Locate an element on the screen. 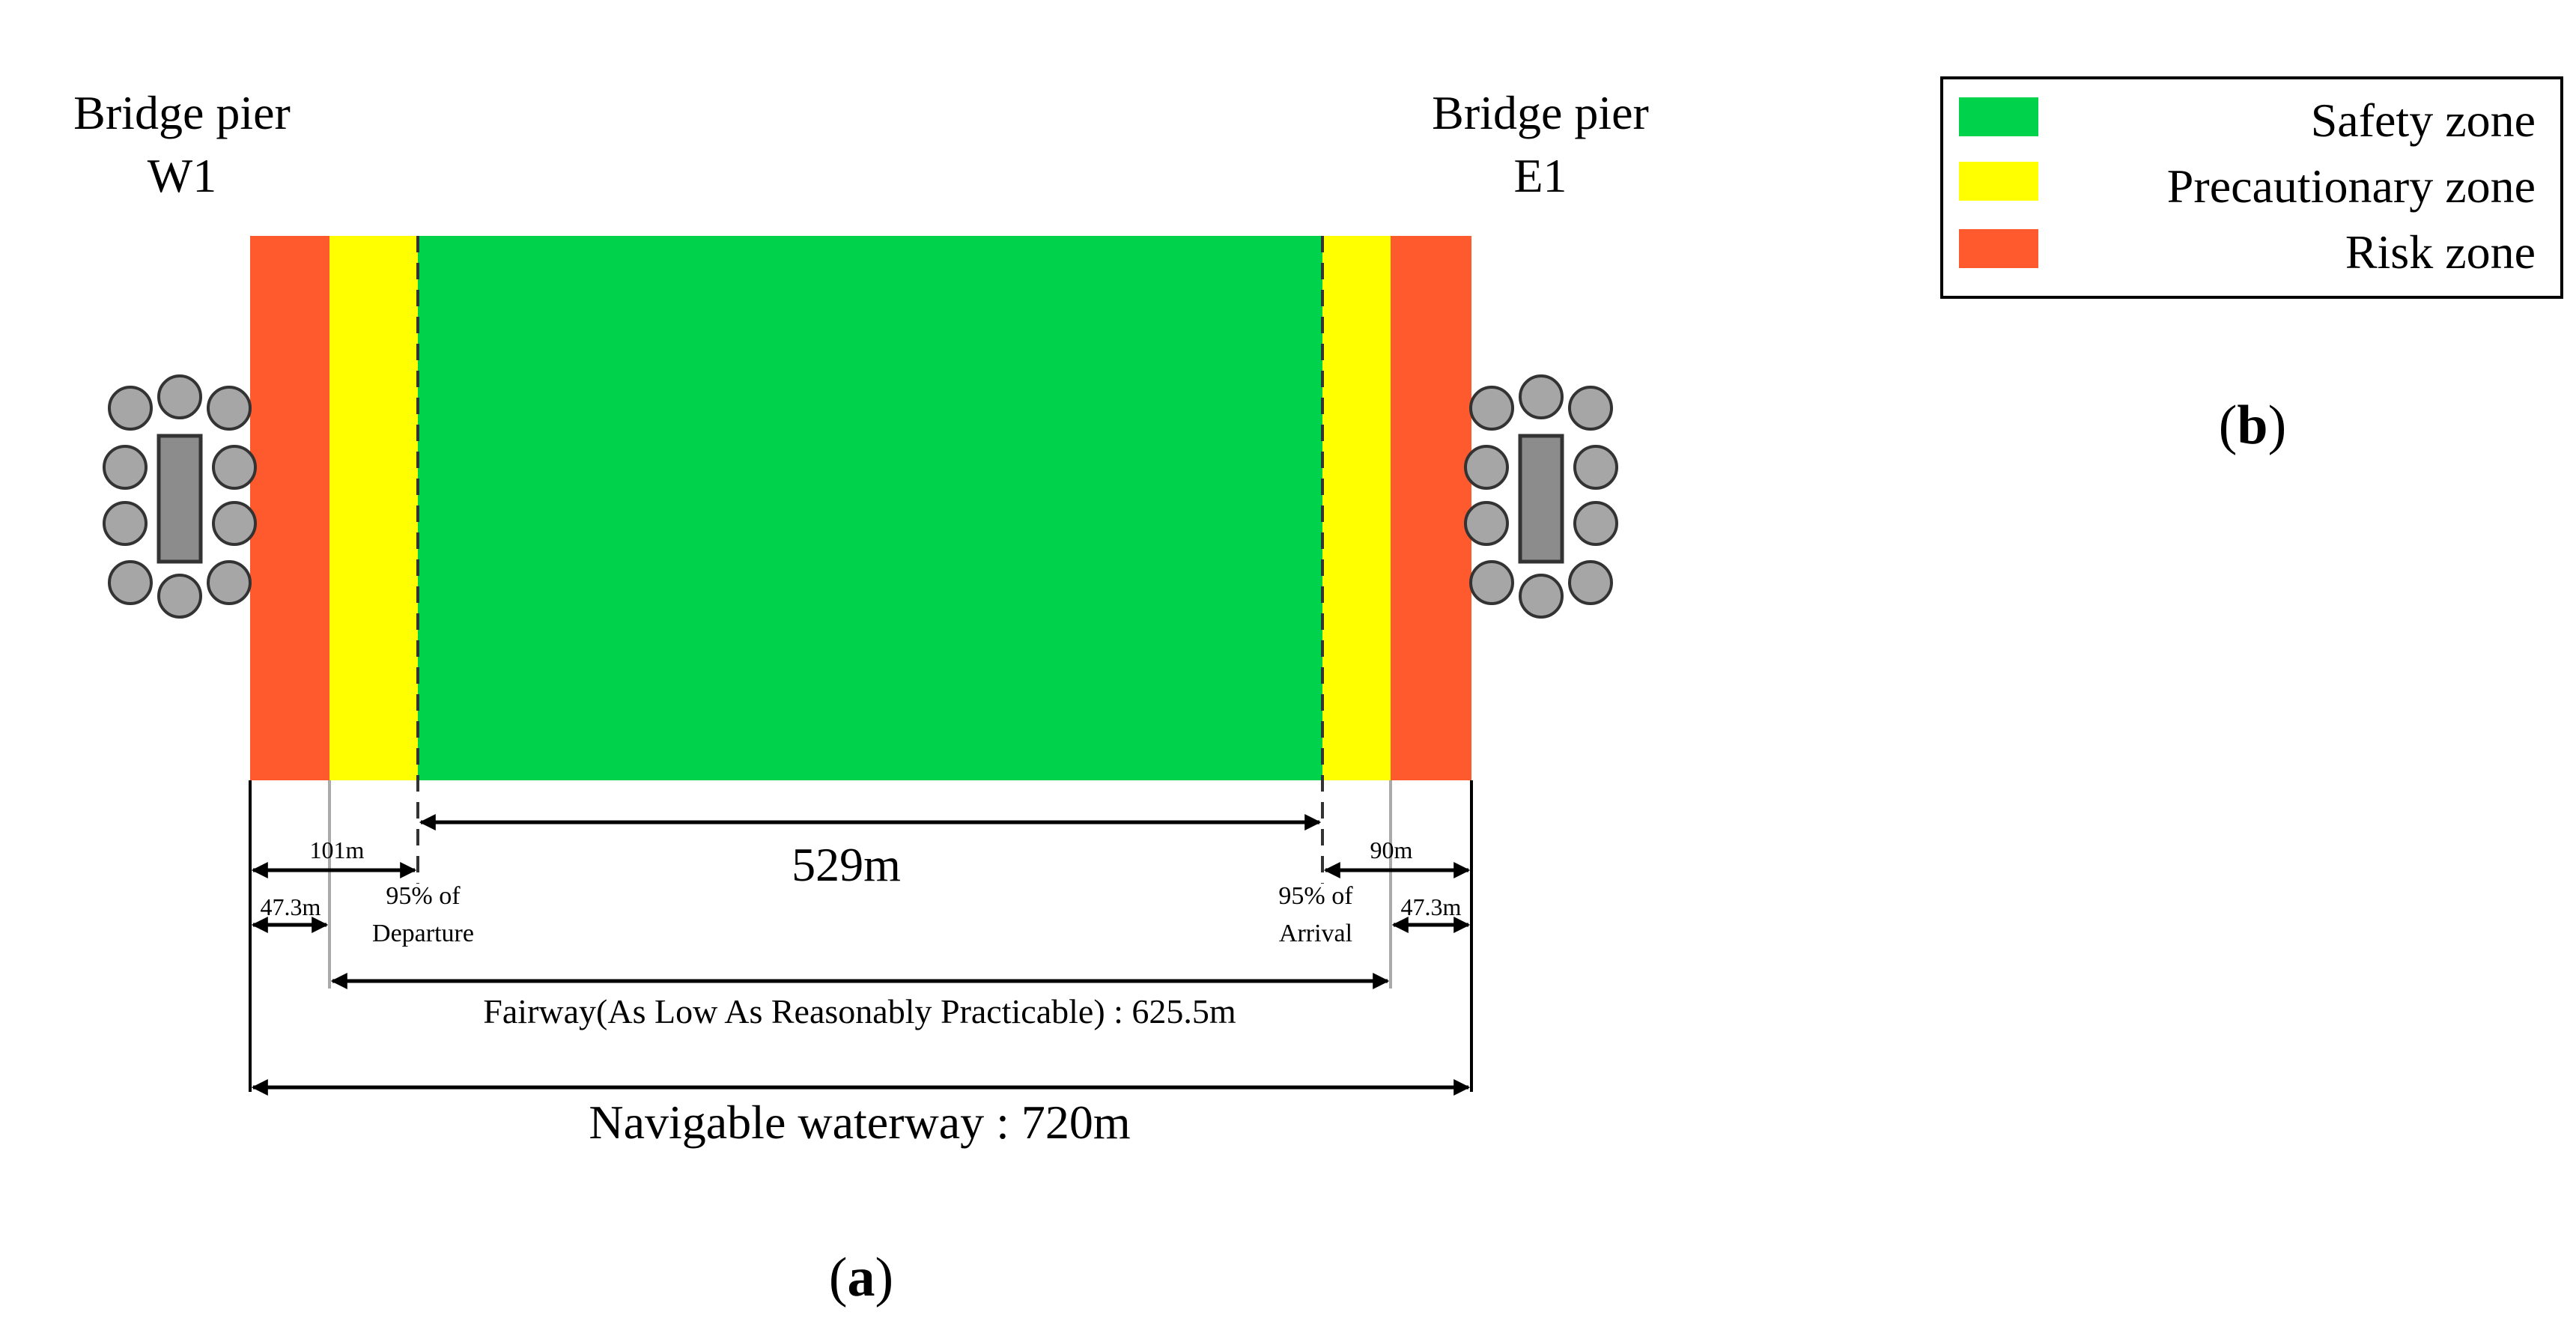  arrival-label-line1: 95% of is located at coordinates (1315, 896).